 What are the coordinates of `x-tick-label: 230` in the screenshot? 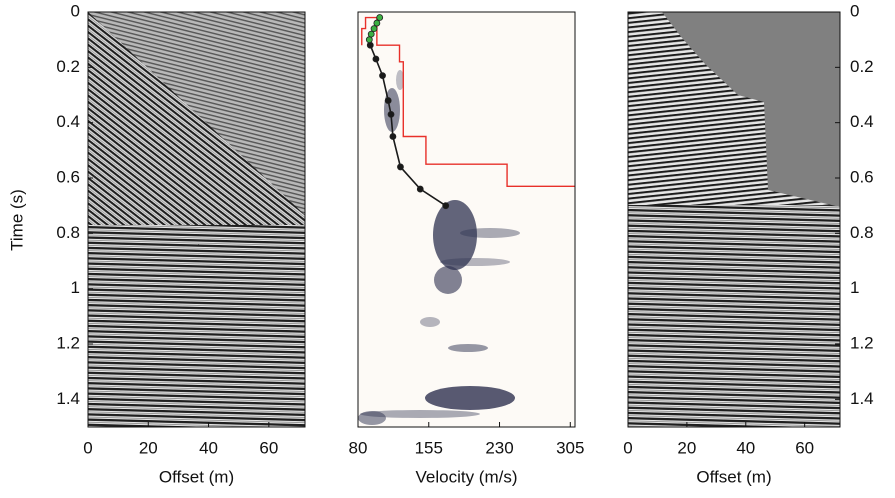 It's located at (499, 447).